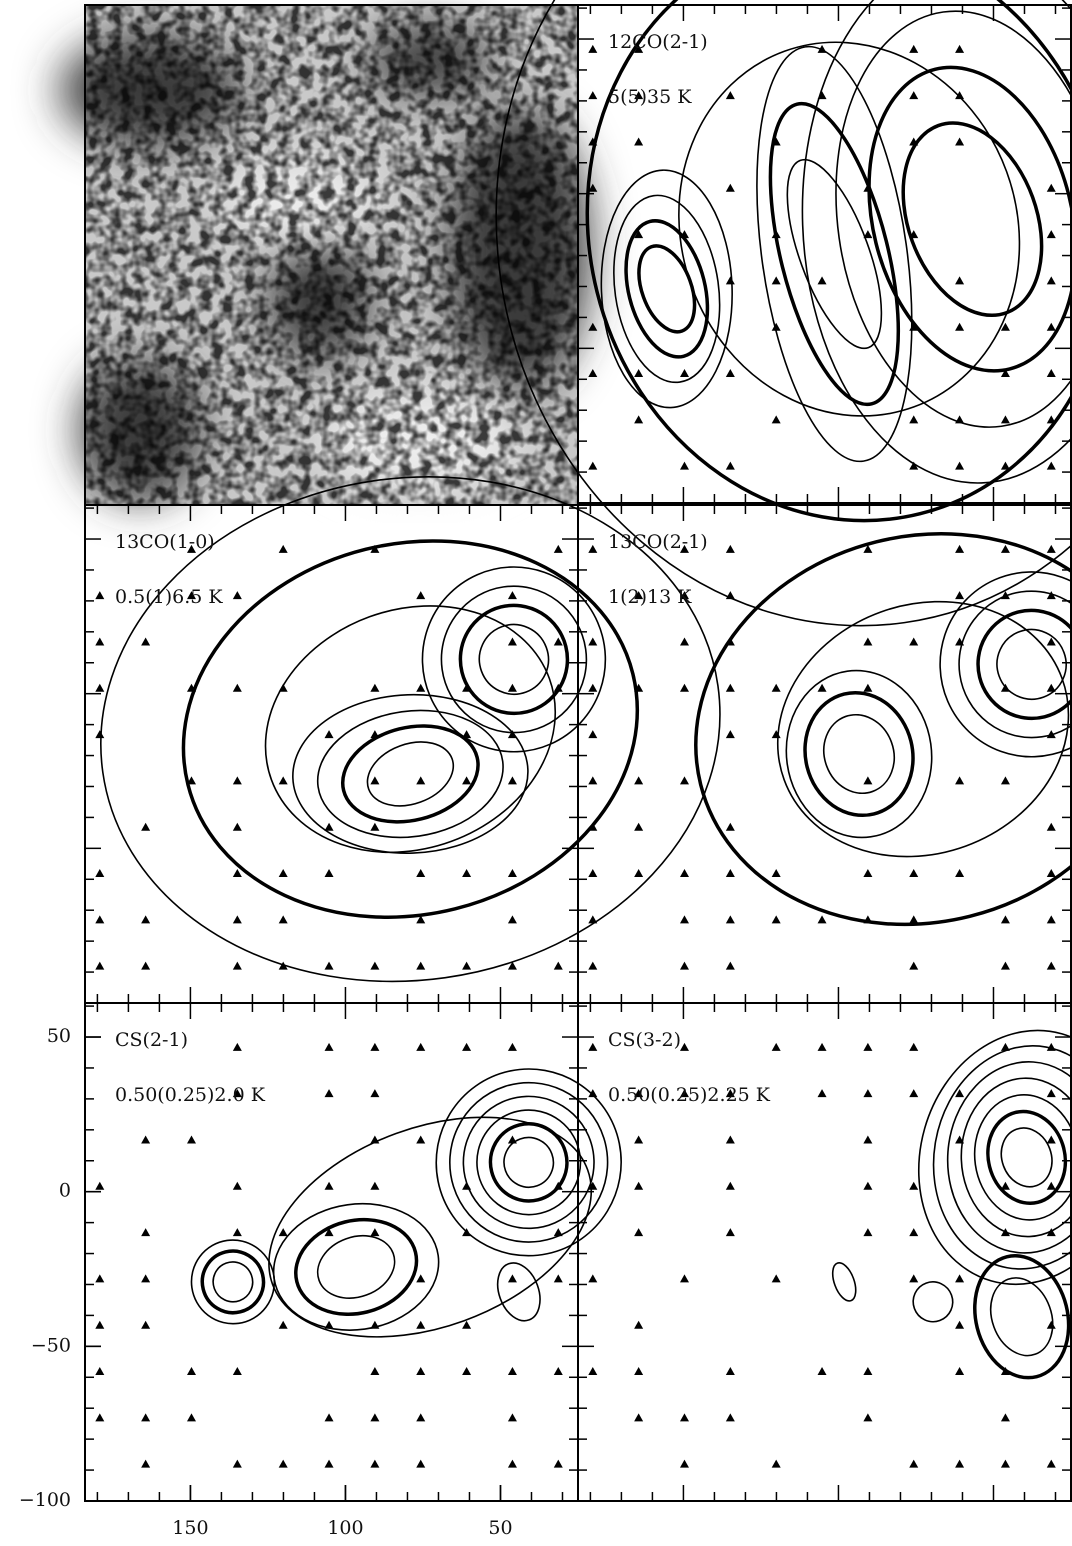 This screenshot has height=1546, width=1072. I want to click on map-panel: CS(3-2) 0.50(0.25)2.25 K, so click(824, 1252).